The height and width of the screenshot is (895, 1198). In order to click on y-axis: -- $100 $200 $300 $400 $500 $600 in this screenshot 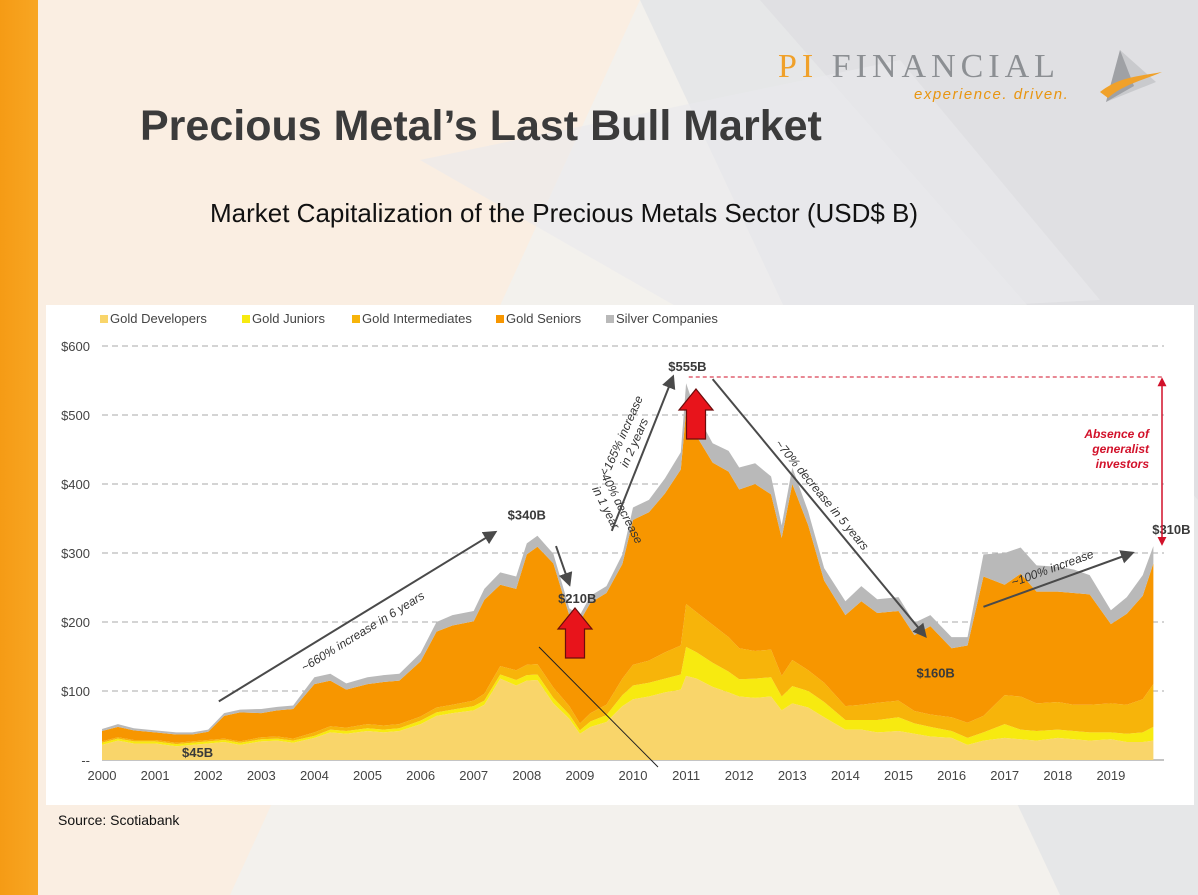, I will do `click(75, 553)`.